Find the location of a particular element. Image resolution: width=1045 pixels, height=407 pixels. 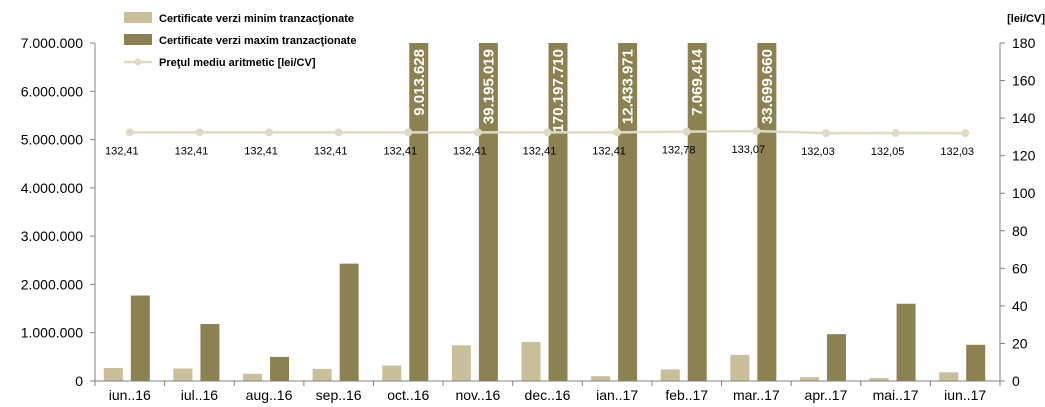

left-tick-label-3: 3.000.000 is located at coordinates (52, 236).